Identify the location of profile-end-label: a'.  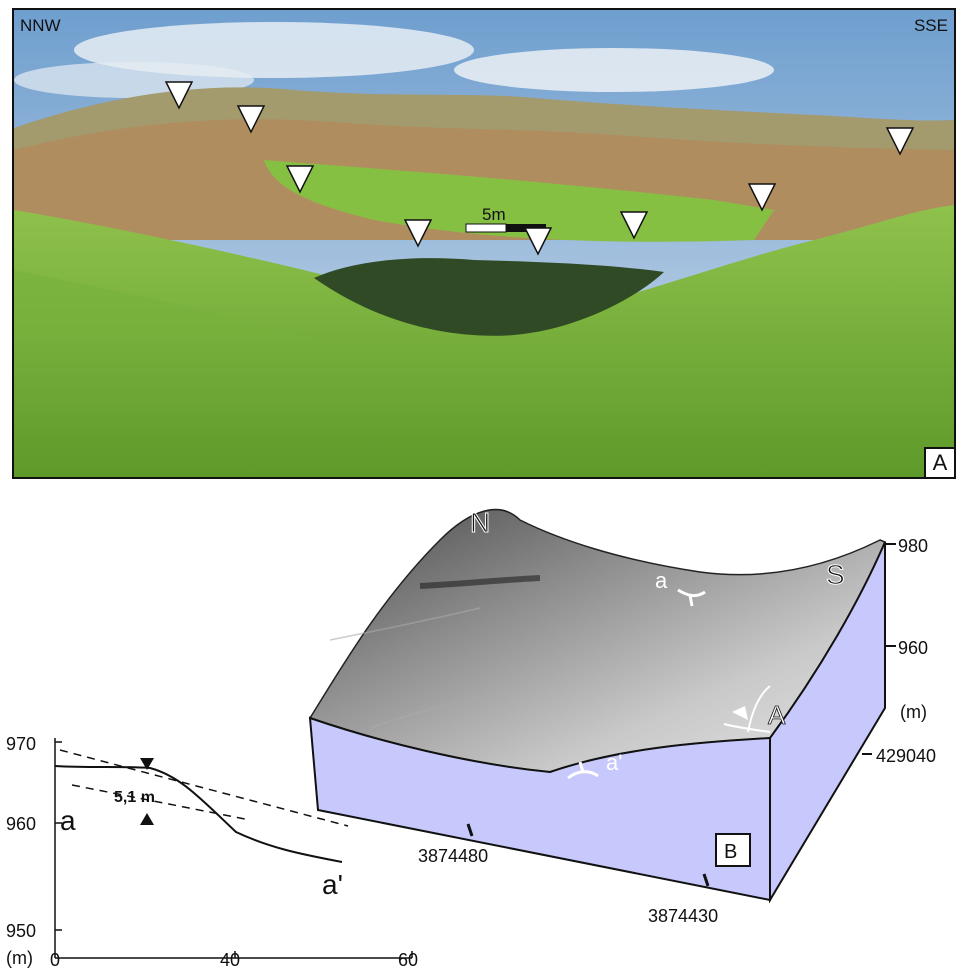
(332, 884).